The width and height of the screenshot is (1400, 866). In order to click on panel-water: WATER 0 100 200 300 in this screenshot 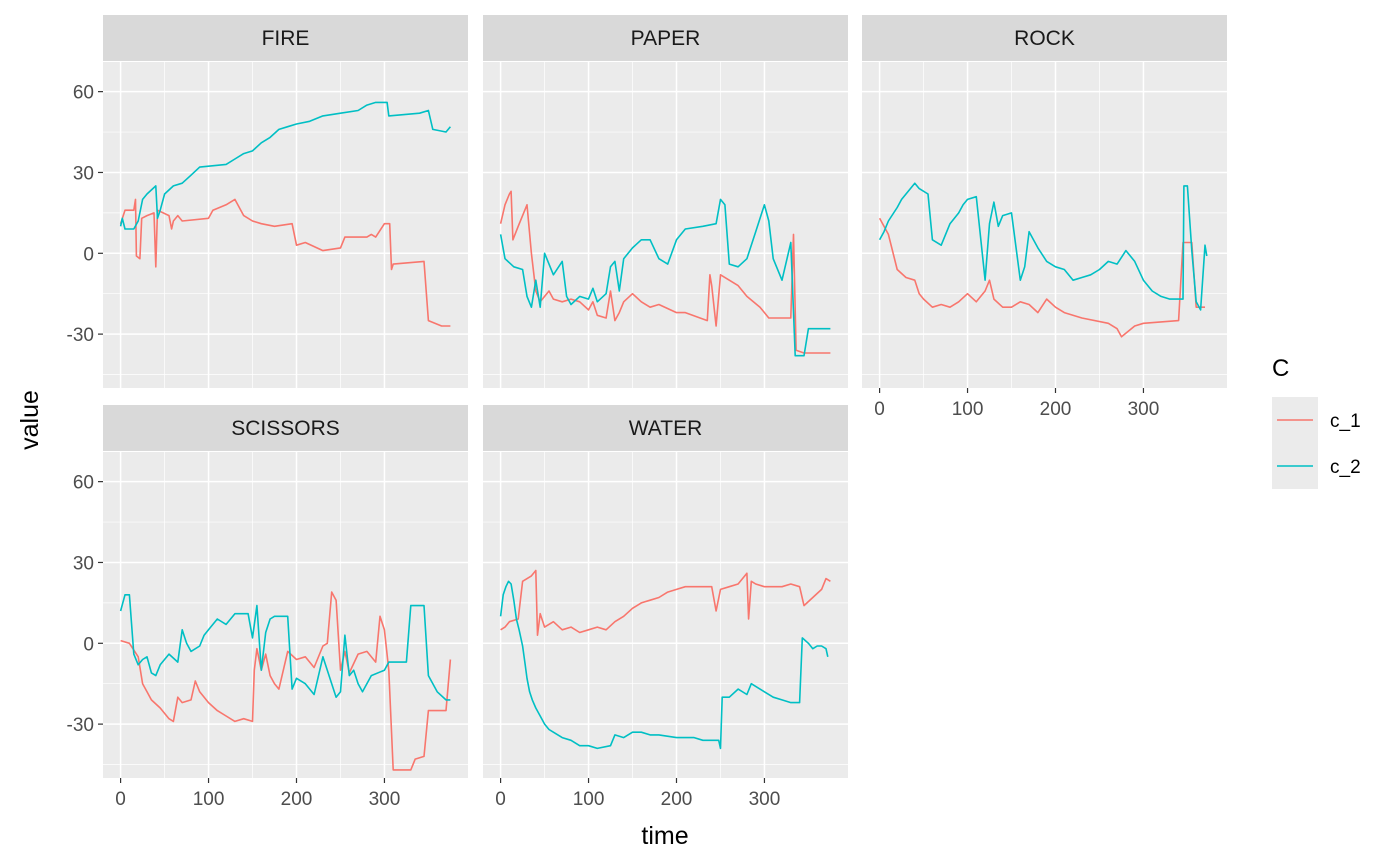, I will do `click(665, 607)`.